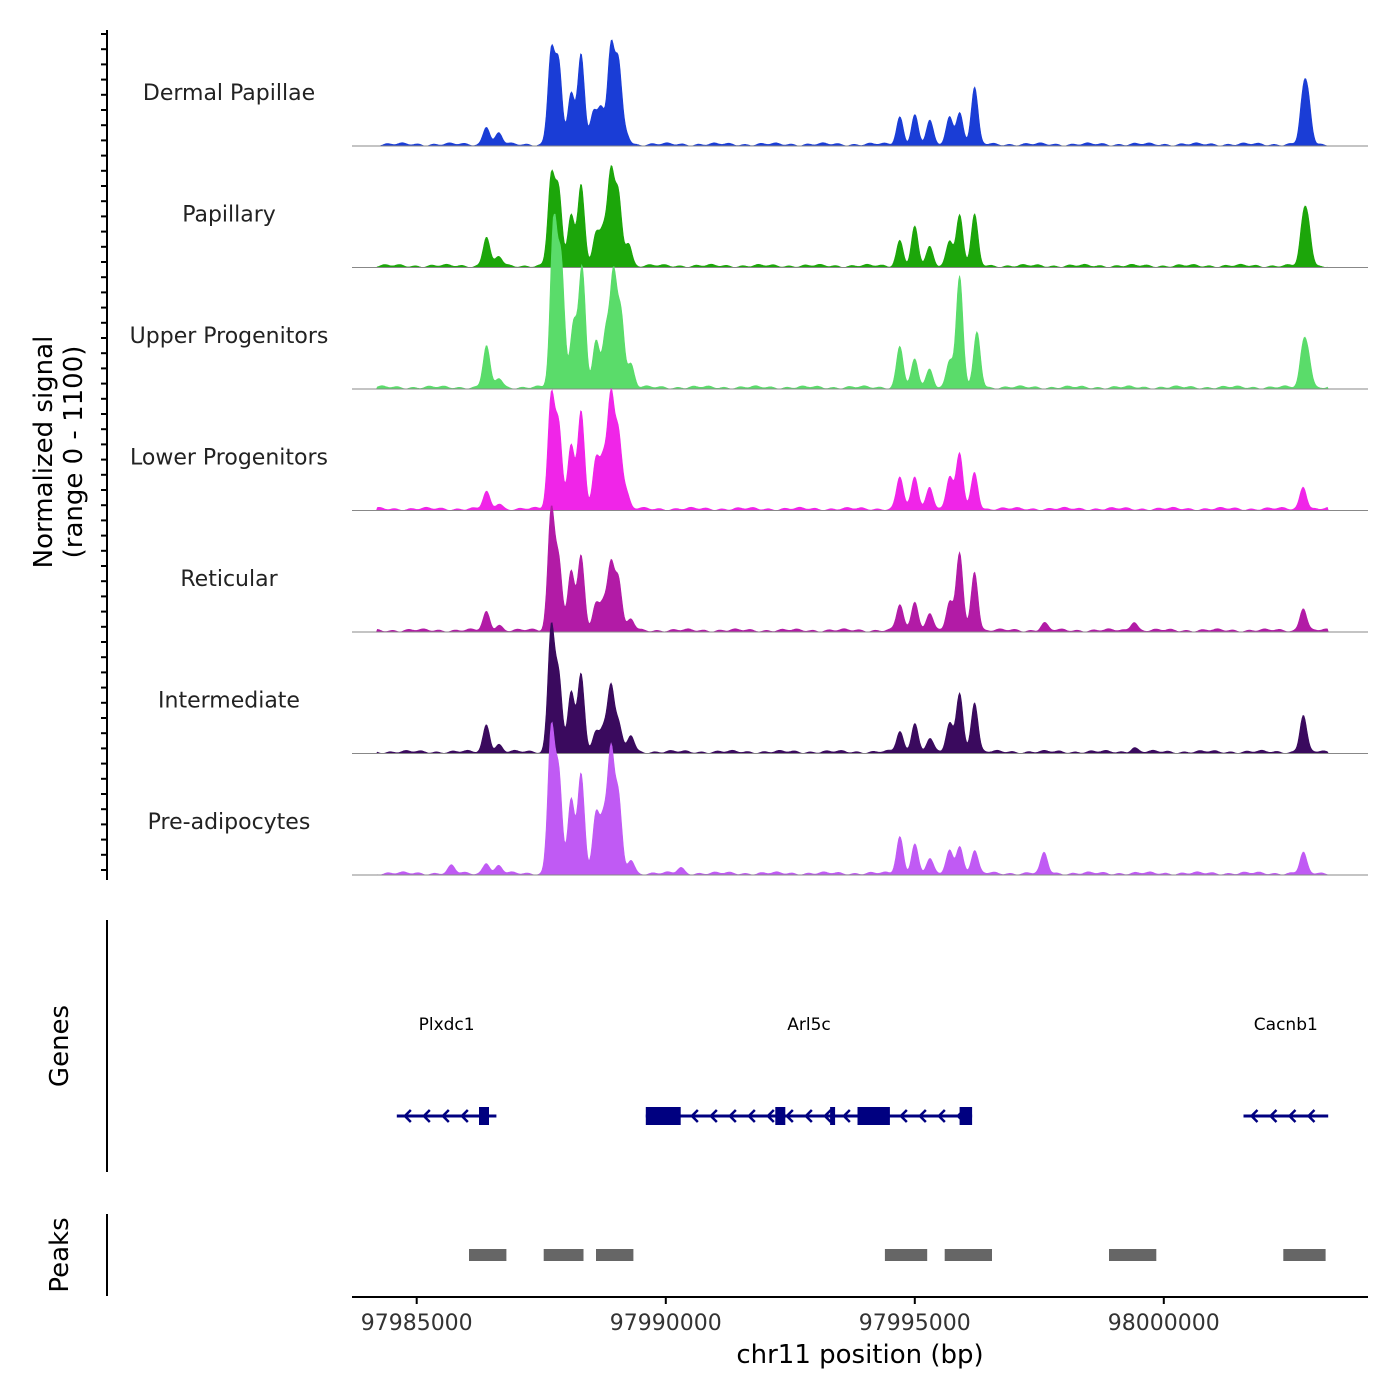 The image size is (1400, 1400). Describe the element at coordinates (1164, 1323) in the screenshot. I see `x-tick-label: 98000000` at that location.